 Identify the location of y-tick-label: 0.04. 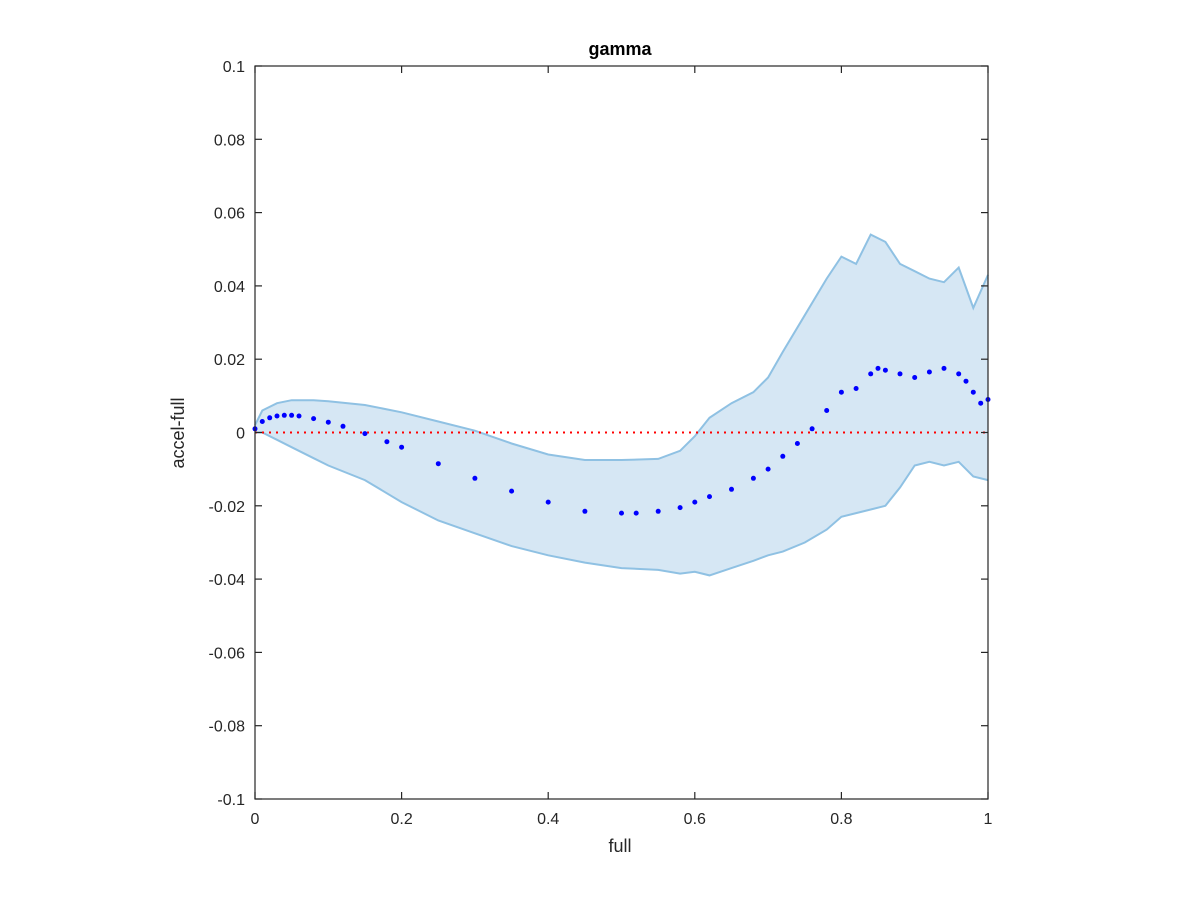
(229, 287).